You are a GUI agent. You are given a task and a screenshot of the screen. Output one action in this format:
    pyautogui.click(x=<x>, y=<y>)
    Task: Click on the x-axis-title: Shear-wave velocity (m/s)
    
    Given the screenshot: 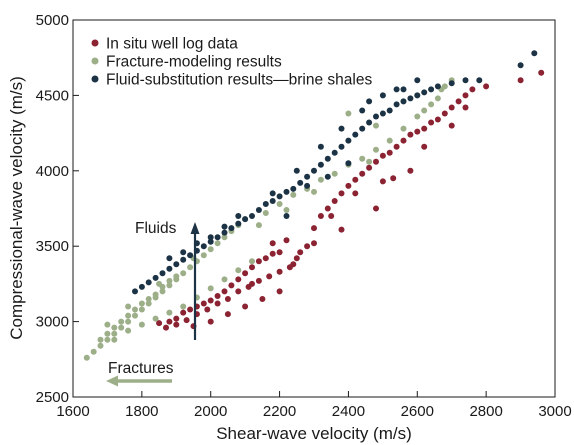 What is the action you would take?
    pyautogui.click(x=314, y=433)
    